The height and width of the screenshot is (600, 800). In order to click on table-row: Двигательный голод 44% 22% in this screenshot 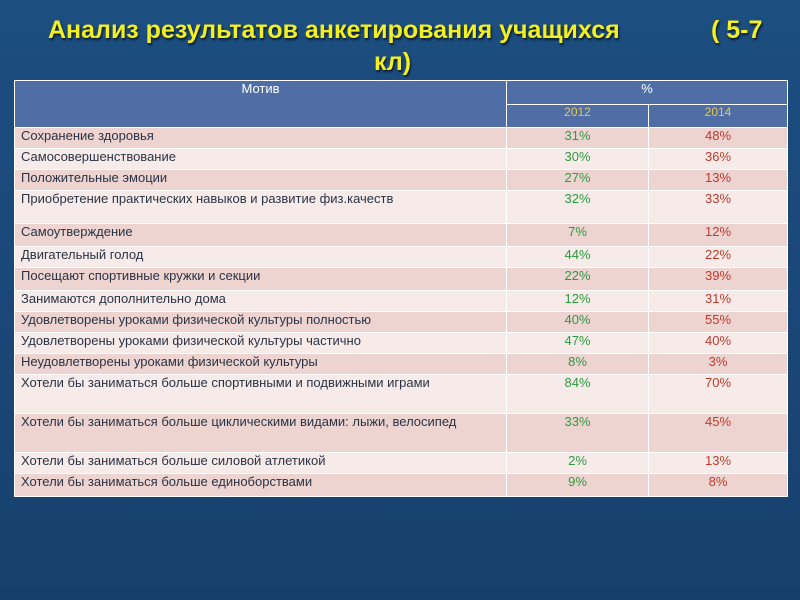, I will do `click(401, 257)`.